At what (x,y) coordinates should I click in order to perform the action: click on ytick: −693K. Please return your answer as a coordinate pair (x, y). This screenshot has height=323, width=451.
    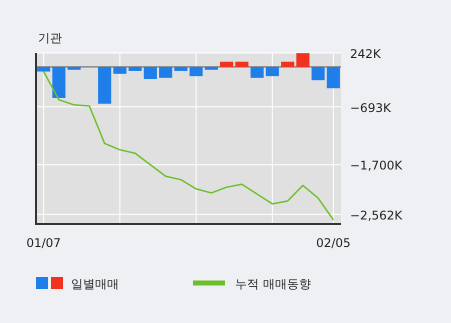
    Looking at the image, I should click on (370, 107).